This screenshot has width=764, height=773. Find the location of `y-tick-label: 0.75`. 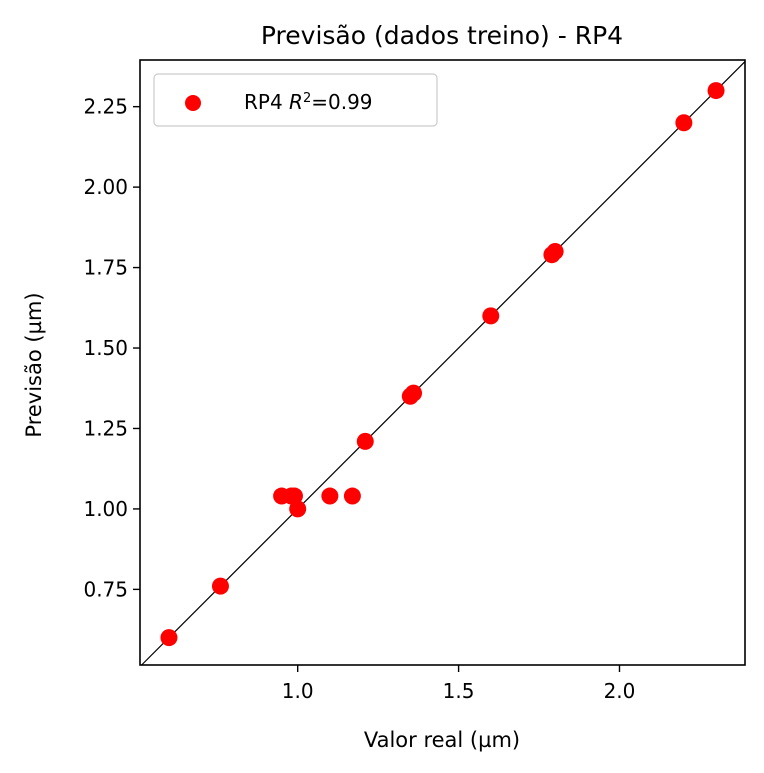

y-tick-label: 0.75 is located at coordinates (105, 589).